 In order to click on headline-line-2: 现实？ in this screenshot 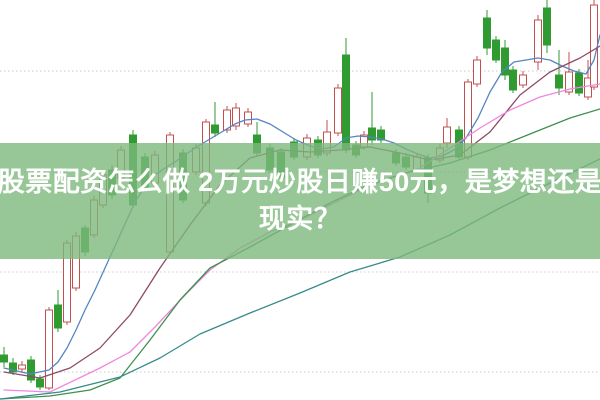, I will do `click(300, 219)`.